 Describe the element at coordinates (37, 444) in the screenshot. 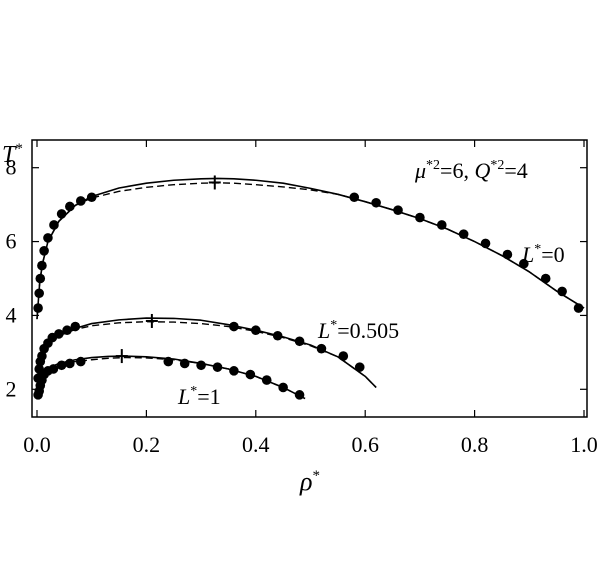

I see `x-tick-label: 0.0` at that location.